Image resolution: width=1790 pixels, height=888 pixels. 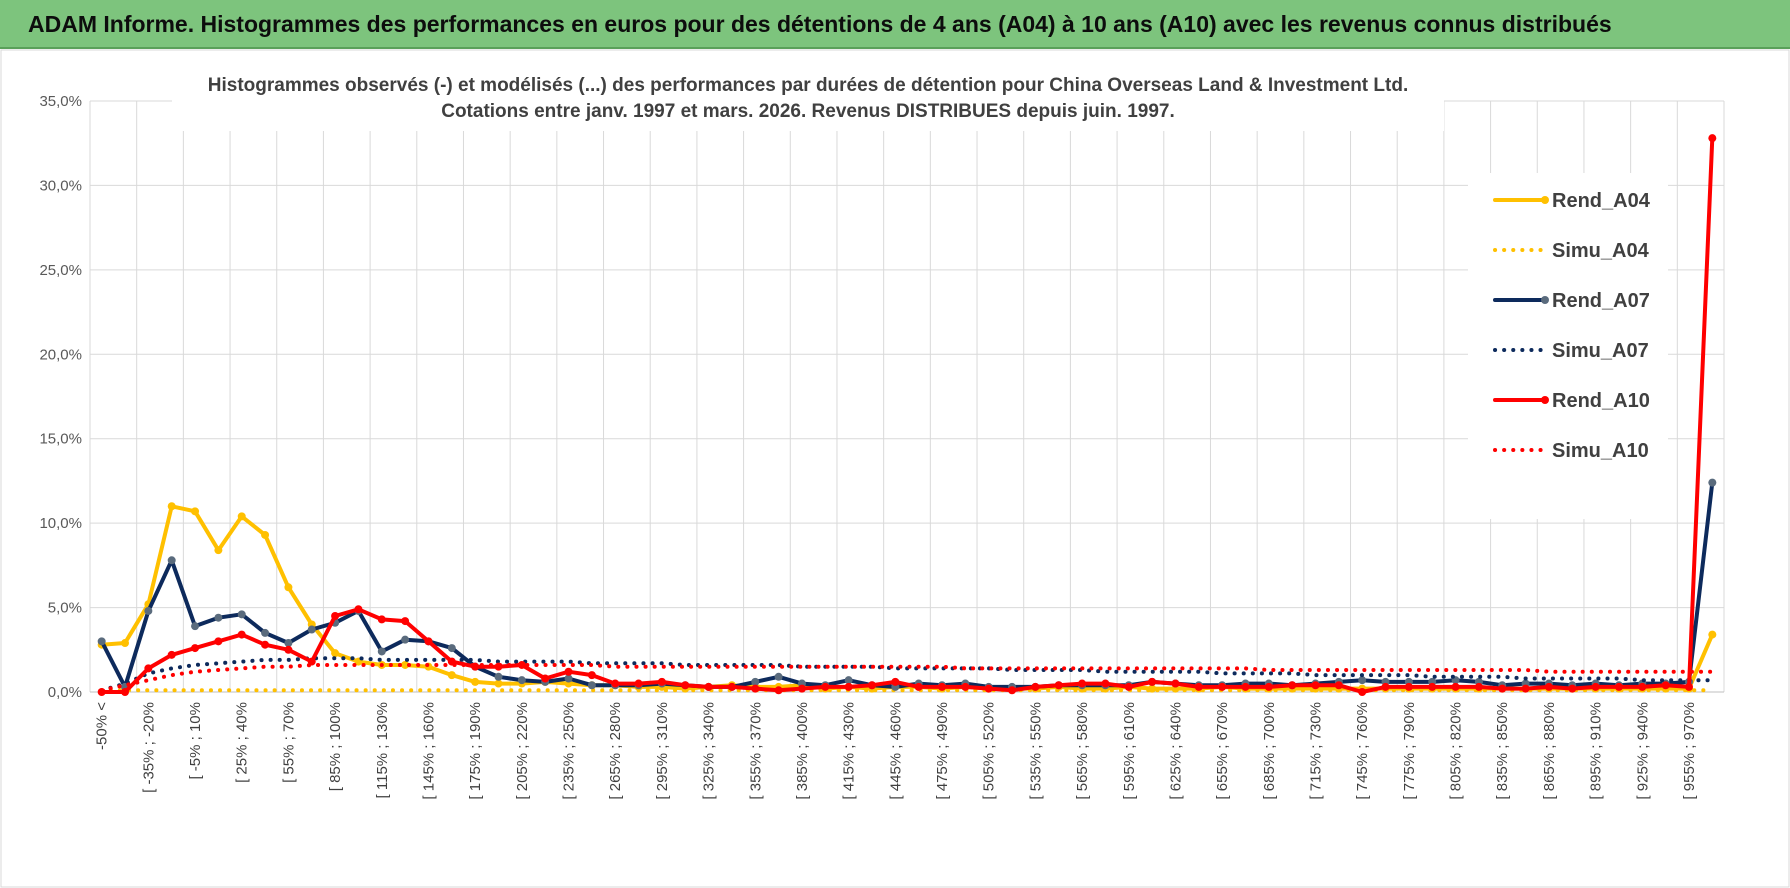 I want to click on y-tick-label: 25,0%, so click(x=60, y=270).